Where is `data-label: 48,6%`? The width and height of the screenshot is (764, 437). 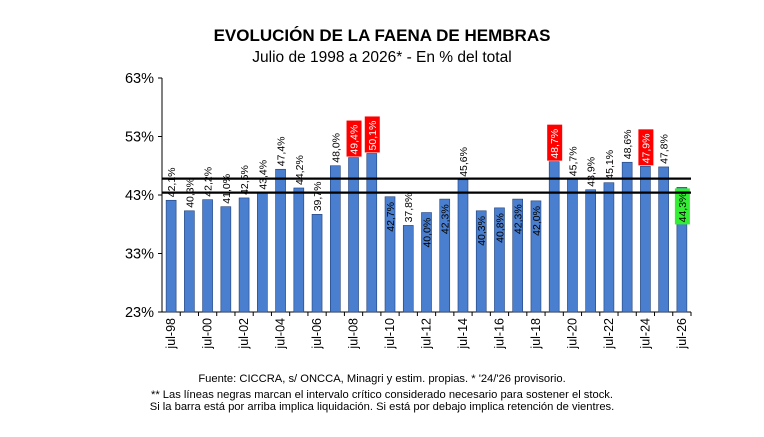 data-label: 48,6% is located at coordinates (628, 144).